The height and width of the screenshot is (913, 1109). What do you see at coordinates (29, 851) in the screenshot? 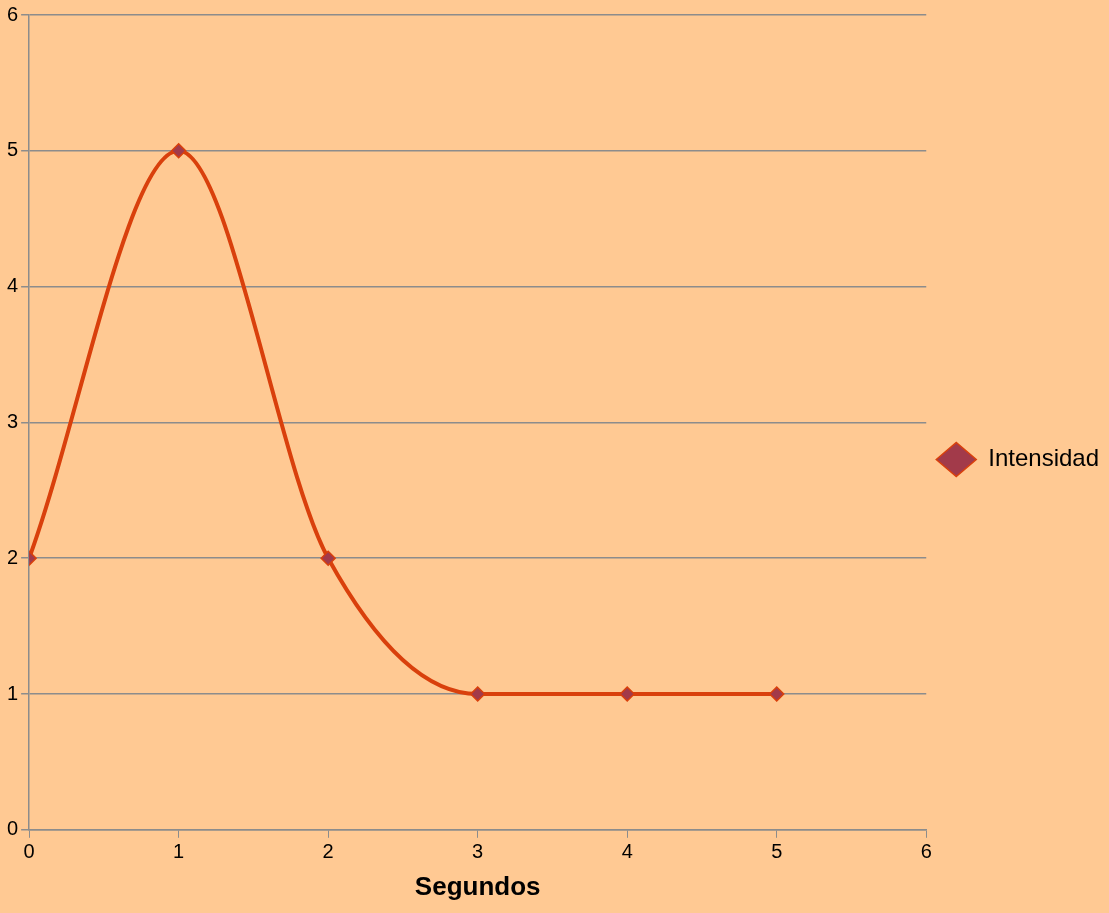
I see `x-tick-label: 0` at bounding box center [29, 851].